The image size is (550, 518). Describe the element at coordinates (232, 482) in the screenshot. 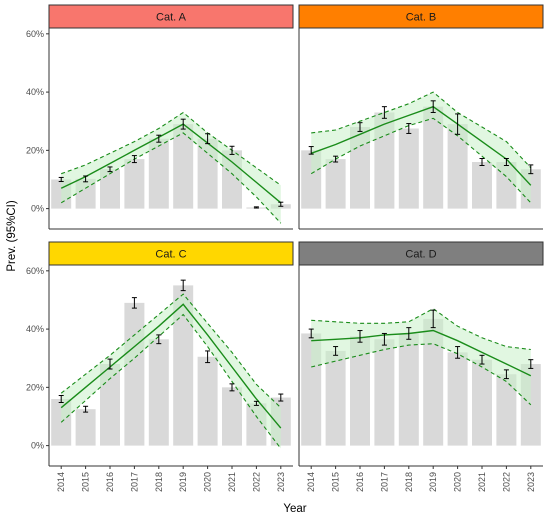

I see `x-tick-label: 2021` at that location.